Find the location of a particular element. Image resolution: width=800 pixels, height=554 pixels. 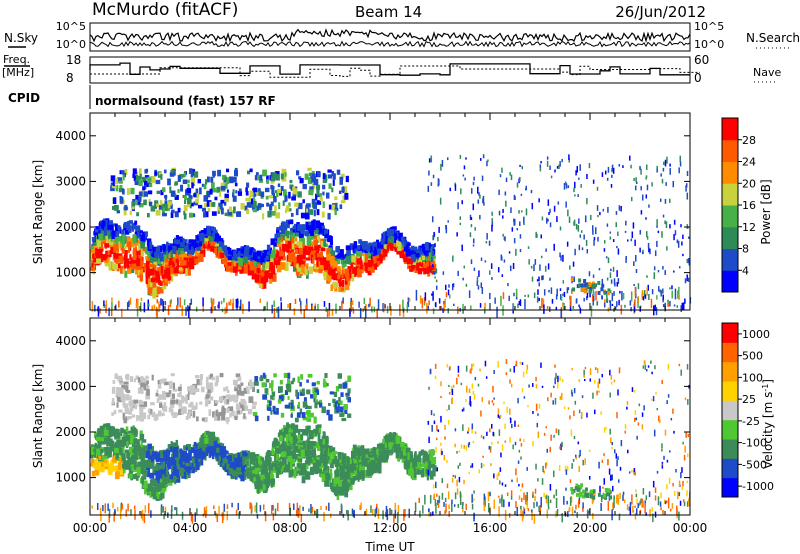

freq-label-units: [MHz] is located at coordinates (18, 72).